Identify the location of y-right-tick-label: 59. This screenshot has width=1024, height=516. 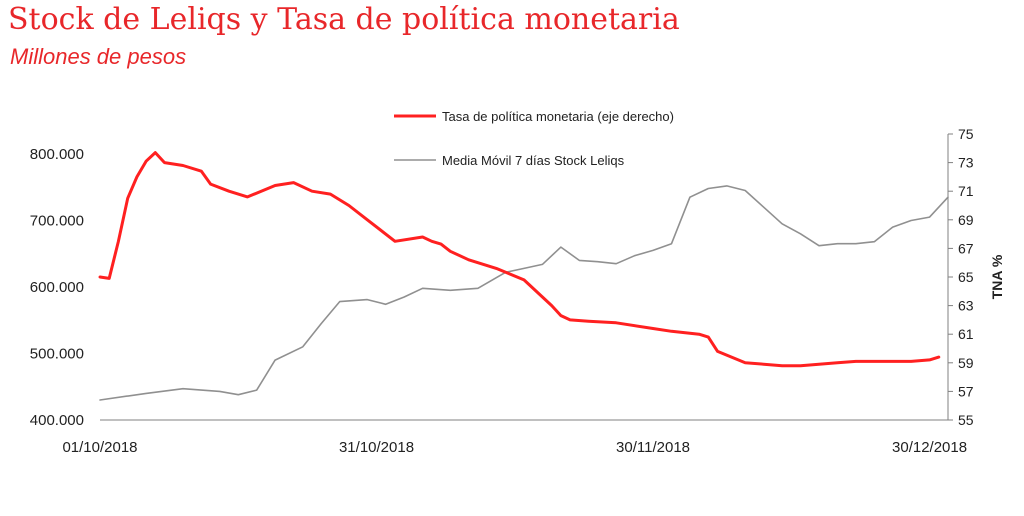
(966, 363).